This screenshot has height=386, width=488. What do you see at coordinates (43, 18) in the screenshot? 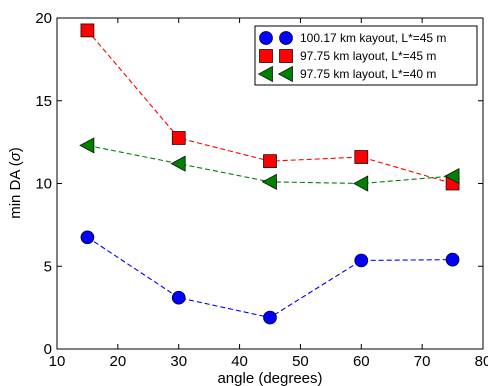
I see `y-tick-label: 20` at bounding box center [43, 18].